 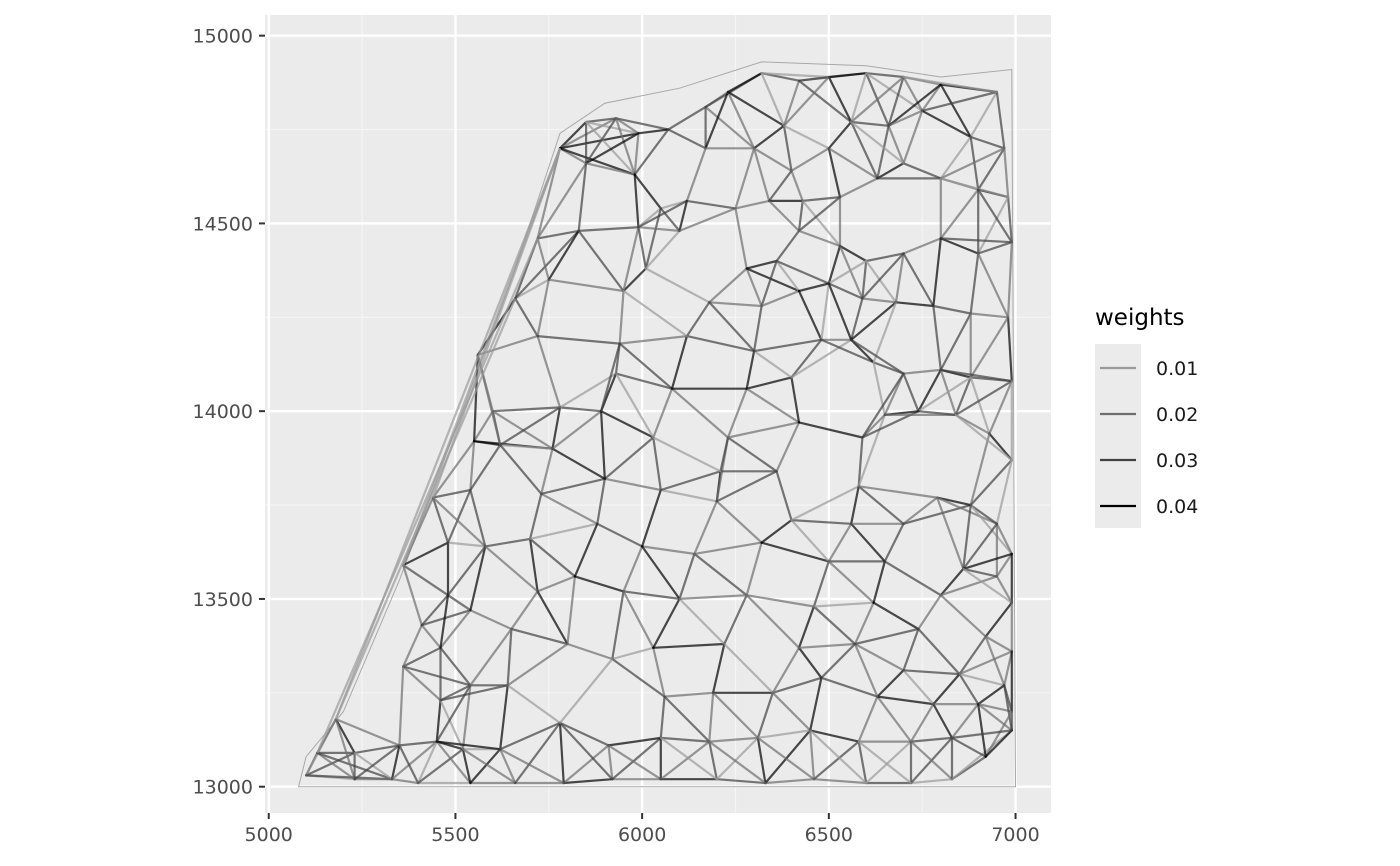 What do you see at coordinates (1118, 436) in the screenshot?
I see `legend-key-background` at bounding box center [1118, 436].